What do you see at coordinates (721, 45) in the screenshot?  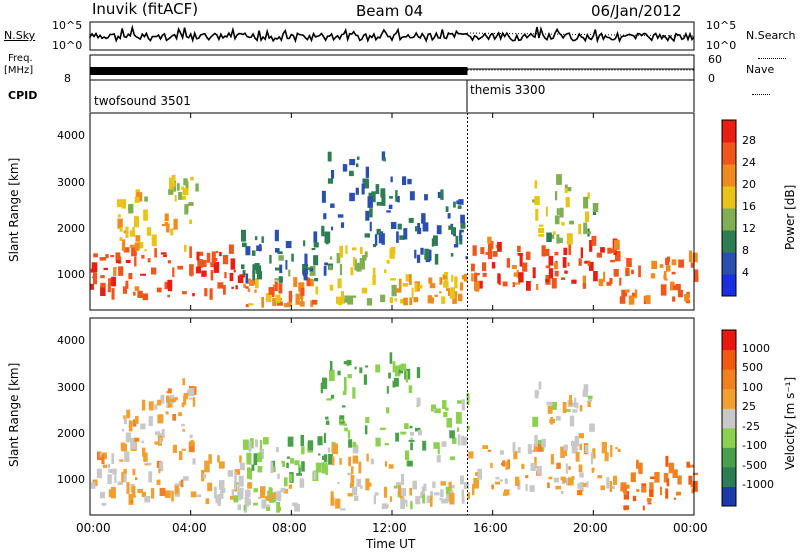 I see `nsearch-tick-low: 10^0` at bounding box center [721, 45].